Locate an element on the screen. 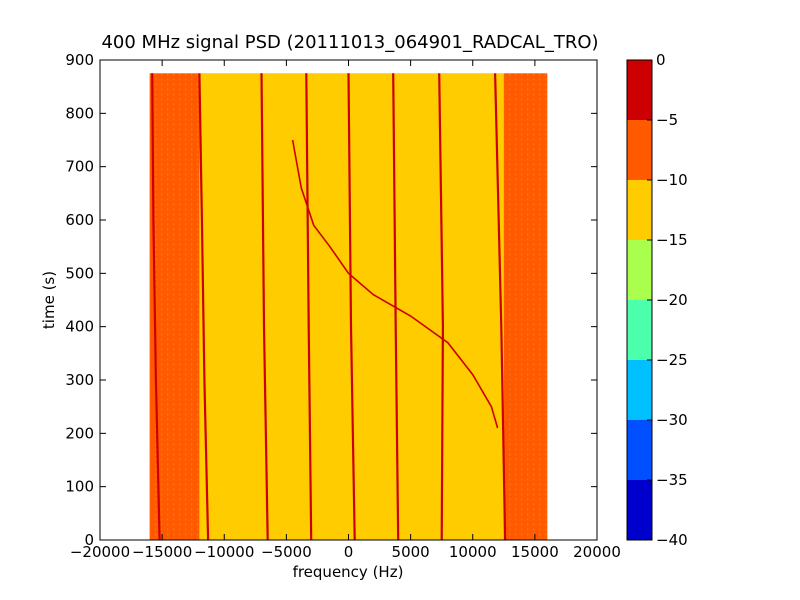  x-tick-label: 10000 is located at coordinates (473, 552).